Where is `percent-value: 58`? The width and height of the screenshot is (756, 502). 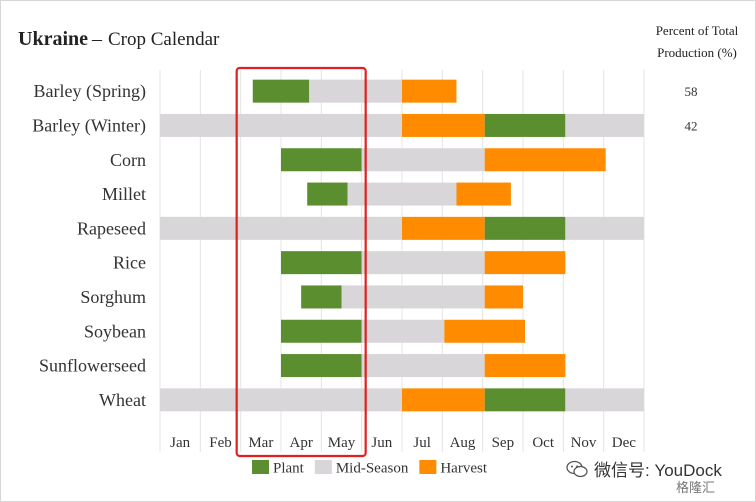 percent-value: 58 is located at coordinates (691, 91).